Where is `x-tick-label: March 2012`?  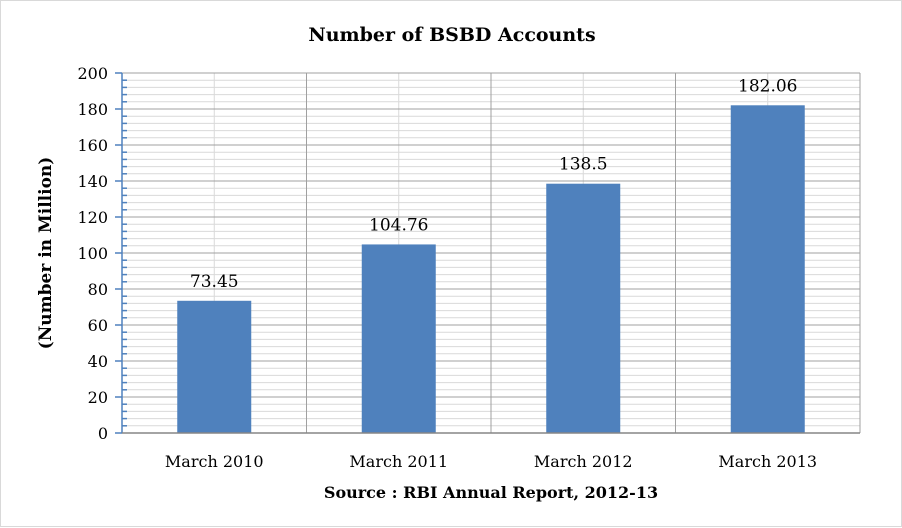 x-tick-label: March 2012 is located at coordinates (583, 461).